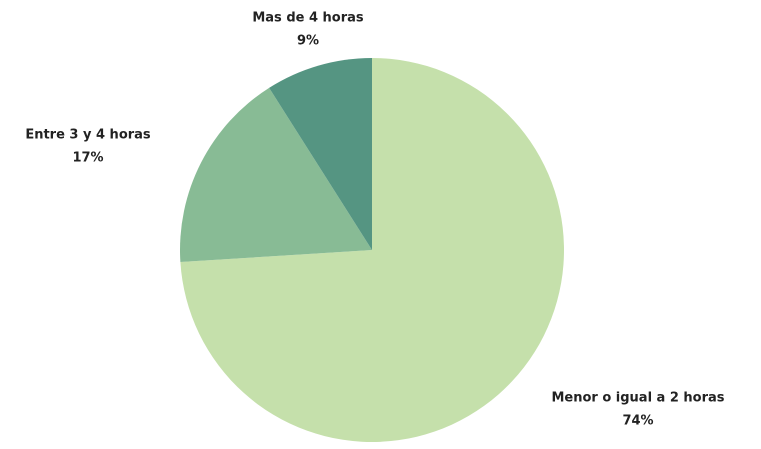 The image size is (761, 449). What do you see at coordinates (637, 421) in the screenshot?
I see `slice-value-label: 74%` at bounding box center [637, 421].